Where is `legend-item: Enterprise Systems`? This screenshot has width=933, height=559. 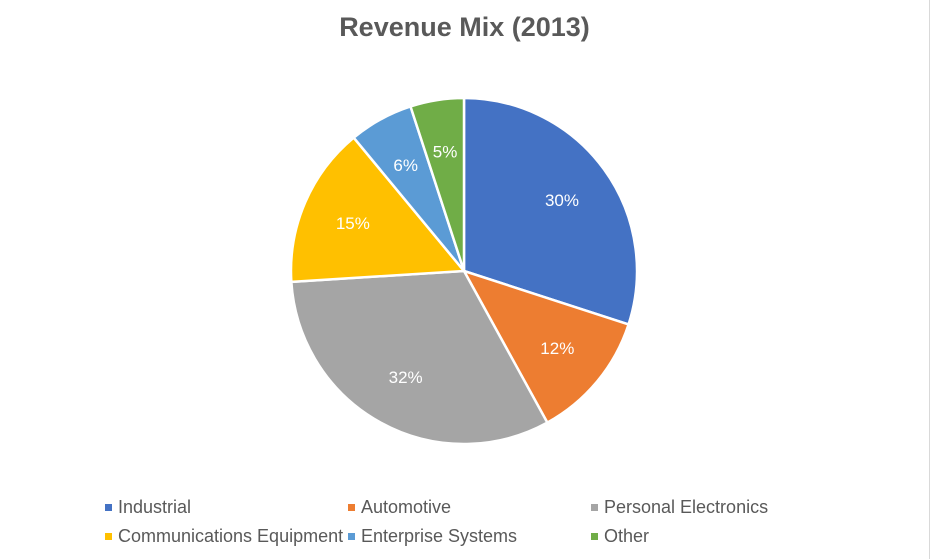
legend-item: Enterprise Systems is located at coordinates (469, 536).